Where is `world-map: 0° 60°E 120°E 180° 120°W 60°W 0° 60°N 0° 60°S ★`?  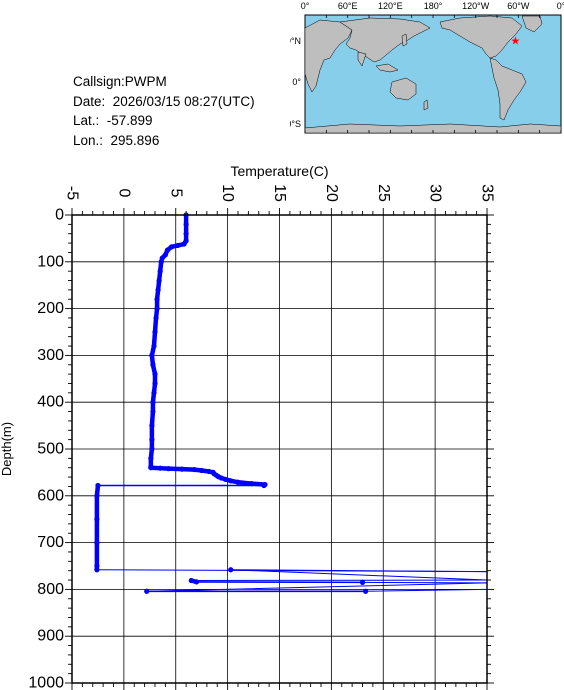
world-map: 0° 60°E 120°E 180° 120°W 60°W 0° 60°N 0° 60°S ★ is located at coordinates (427, 67).